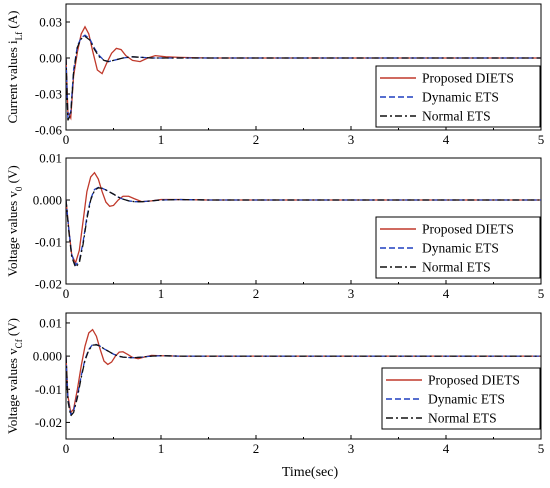  I want to click on y-tick-label: -0.06, so click(49, 130).